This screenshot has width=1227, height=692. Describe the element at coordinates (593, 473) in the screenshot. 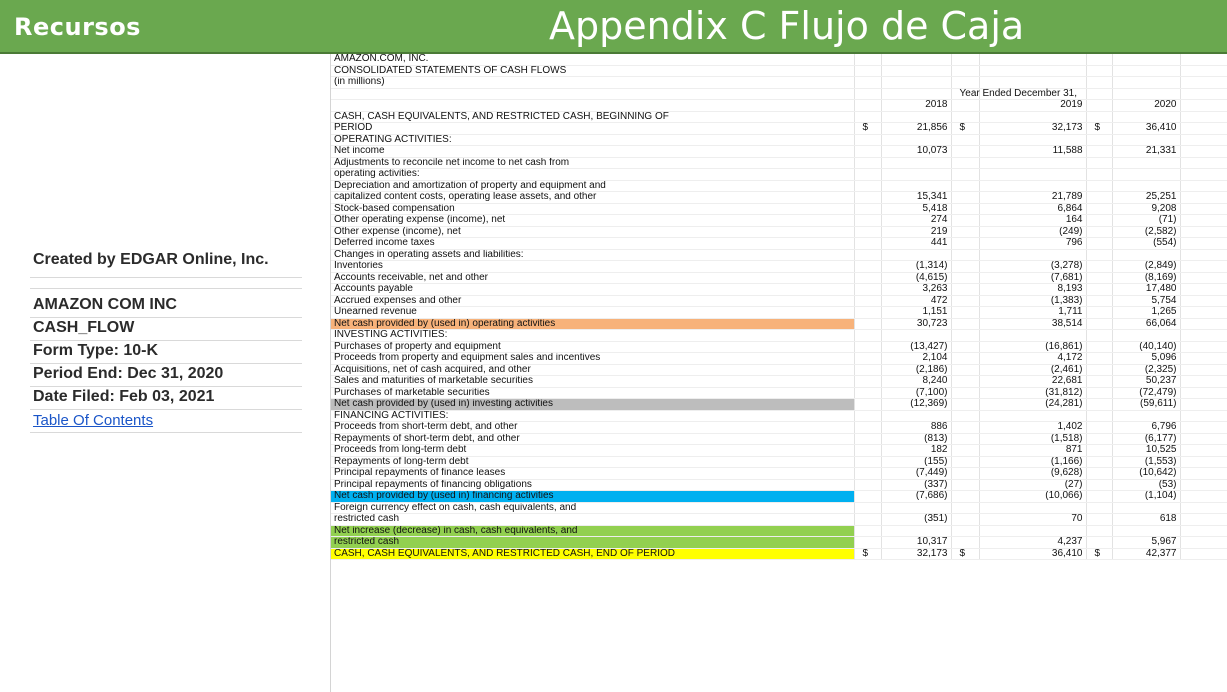

I see `row-label: Principal repayments of finance leases` at that location.